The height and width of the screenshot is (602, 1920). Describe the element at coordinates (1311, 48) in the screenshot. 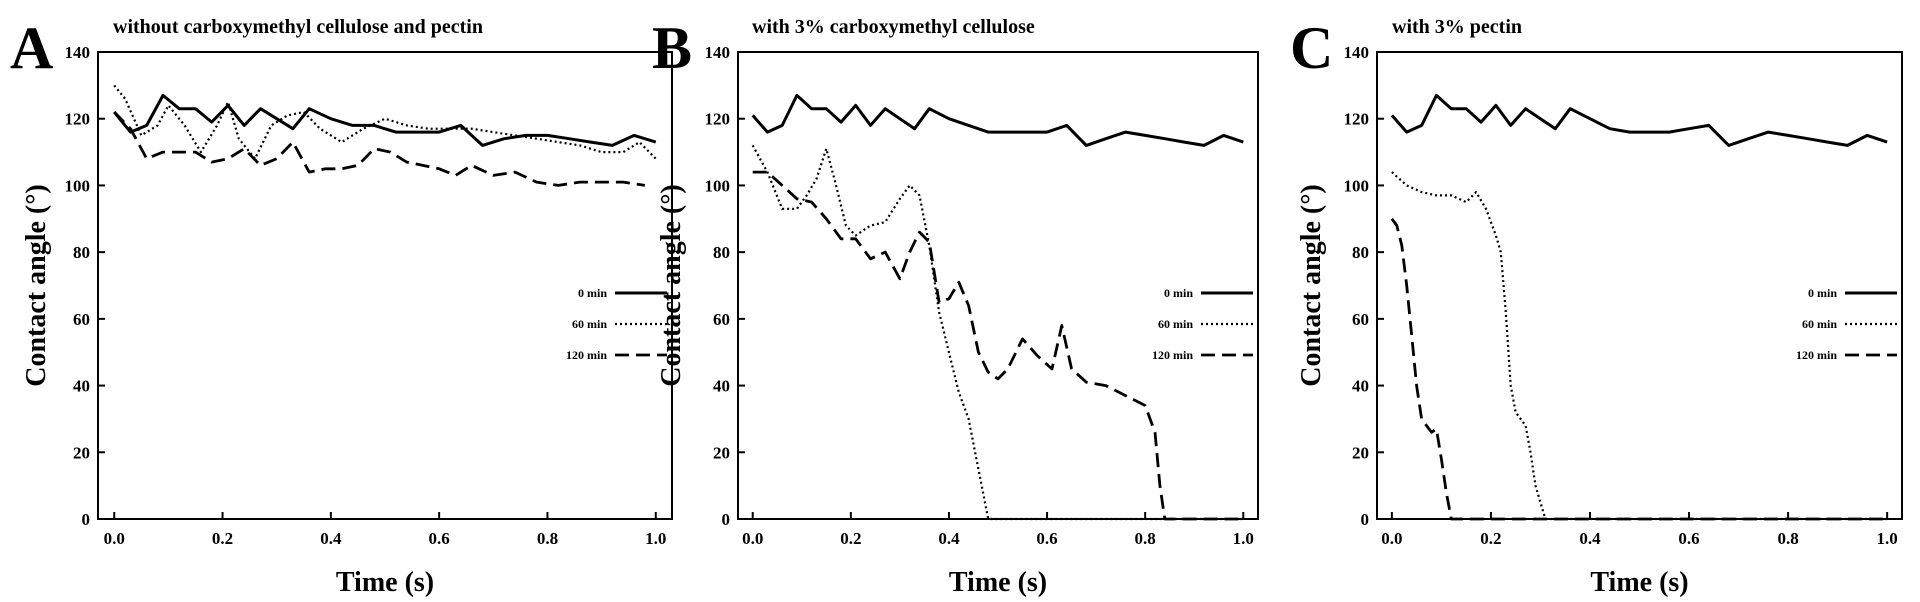

I see `panel-letter: C` at that location.